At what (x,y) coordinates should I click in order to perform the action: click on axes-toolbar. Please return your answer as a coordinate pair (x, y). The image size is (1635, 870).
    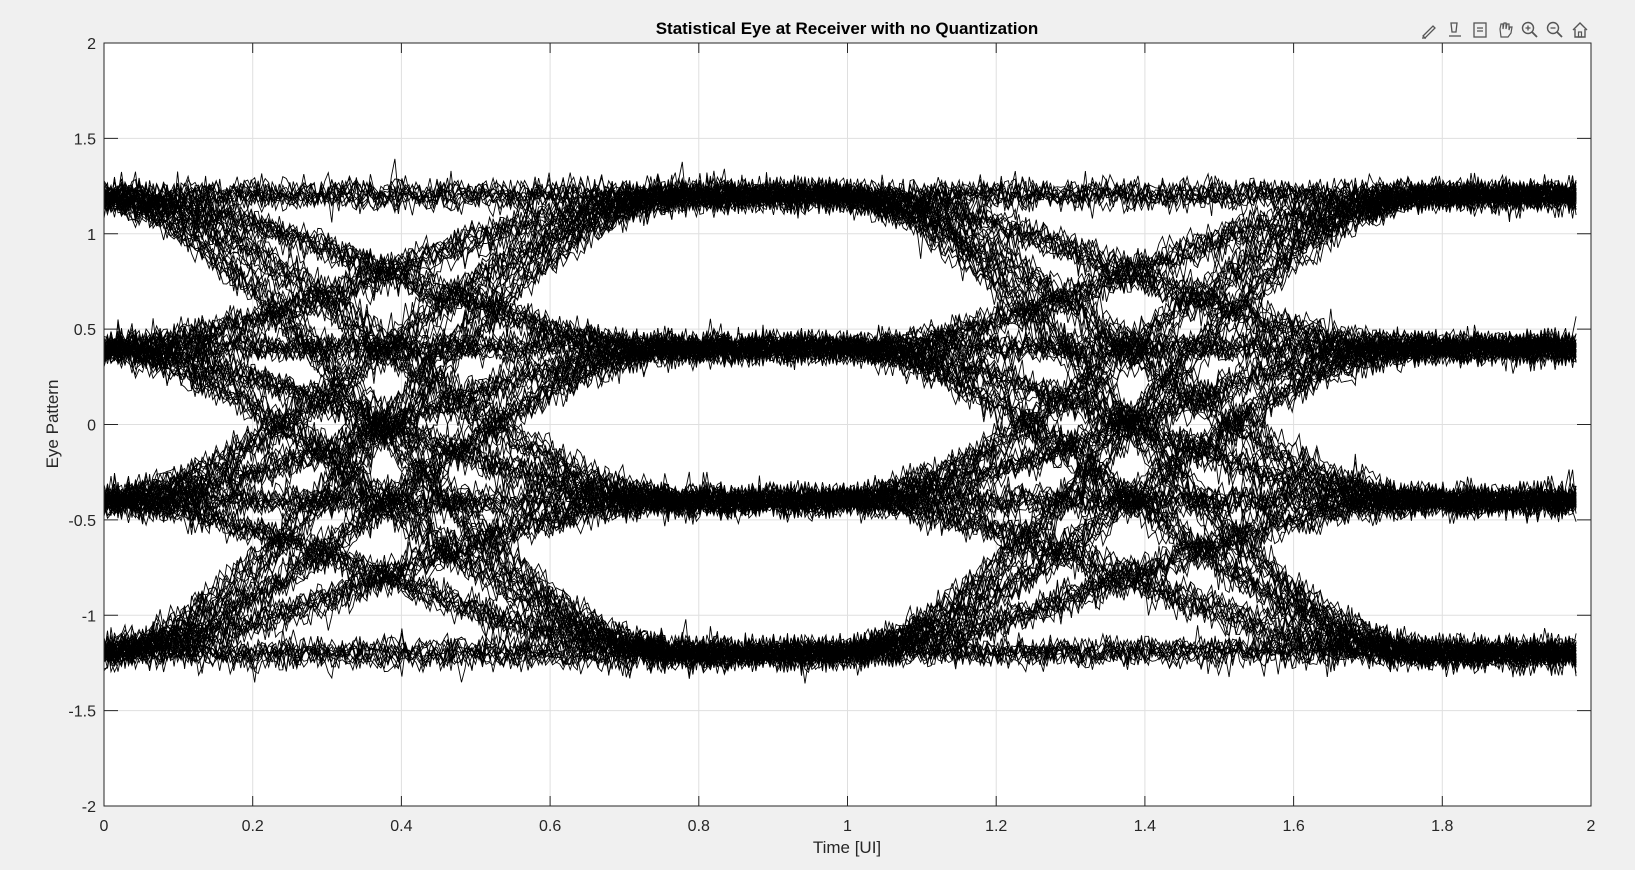
    Looking at the image, I should click on (1504, 30).